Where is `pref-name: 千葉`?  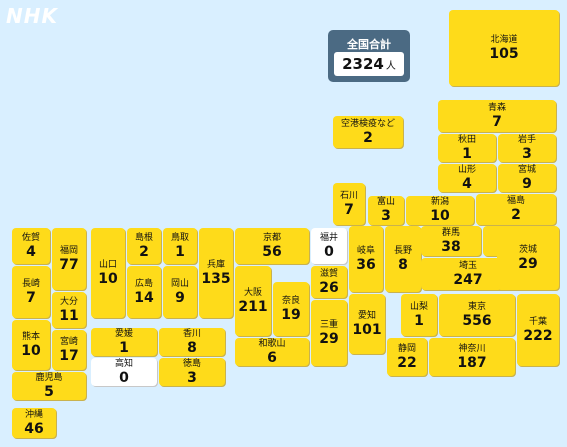
pref-name: 千葉 is located at coordinates (537, 321).